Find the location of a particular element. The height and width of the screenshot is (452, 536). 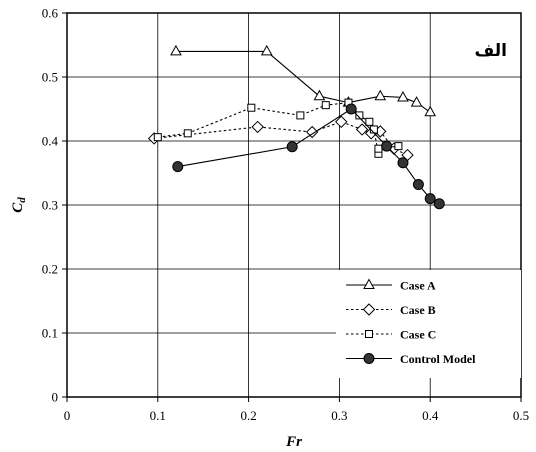

legend-marker-control-model is located at coordinates (369, 358).